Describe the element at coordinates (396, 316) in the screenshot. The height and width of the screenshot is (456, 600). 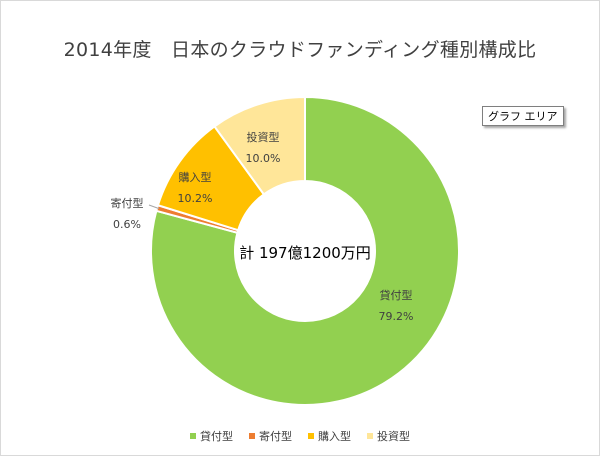
I see `slice-value-label: 79.2%` at that location.